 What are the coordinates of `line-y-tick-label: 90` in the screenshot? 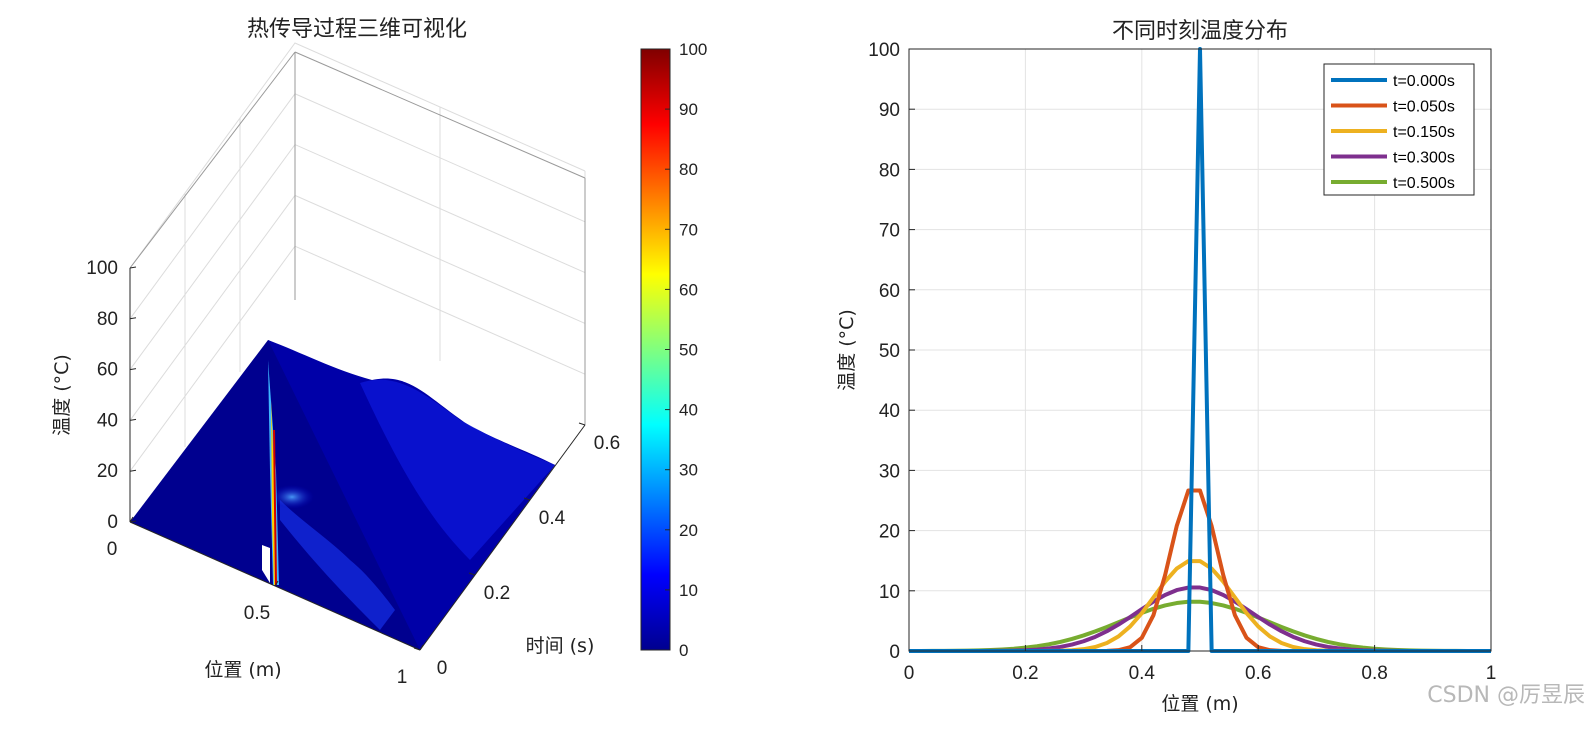 It's located at (889, 110).